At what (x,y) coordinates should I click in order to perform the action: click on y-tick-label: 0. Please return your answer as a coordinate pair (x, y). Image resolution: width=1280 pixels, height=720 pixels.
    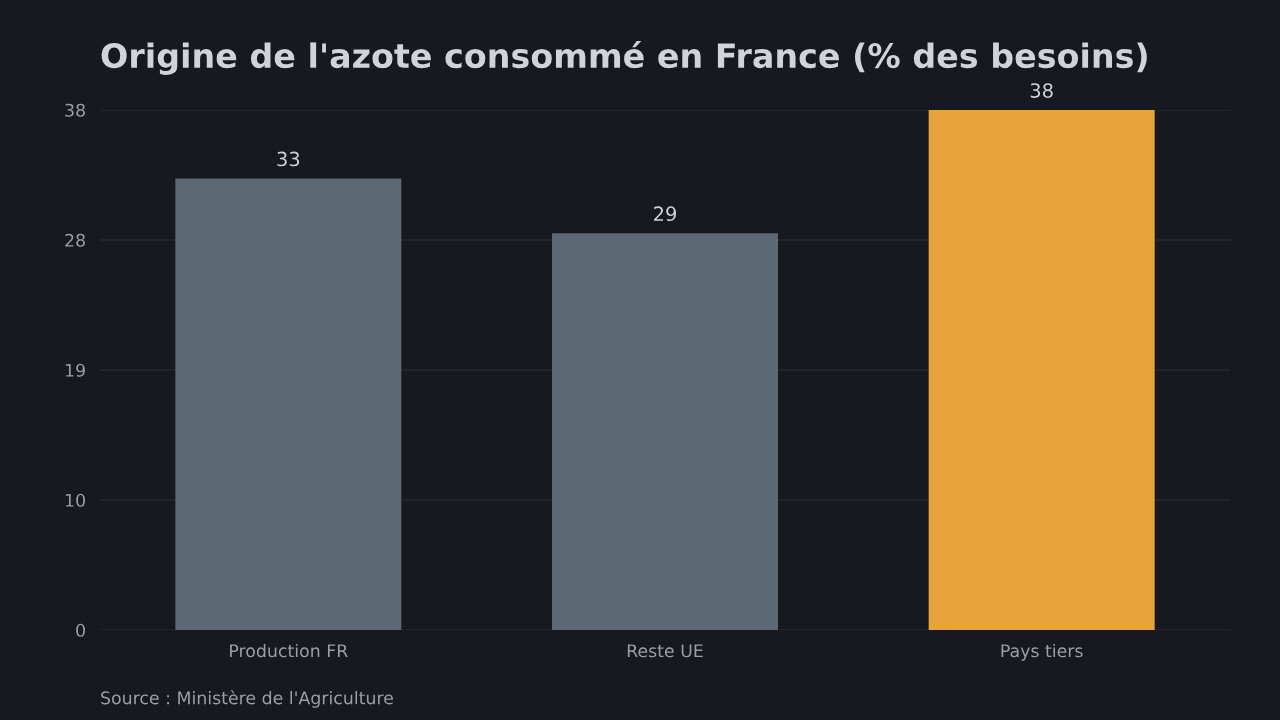
    Looking at the image, I should click on (80, 630).